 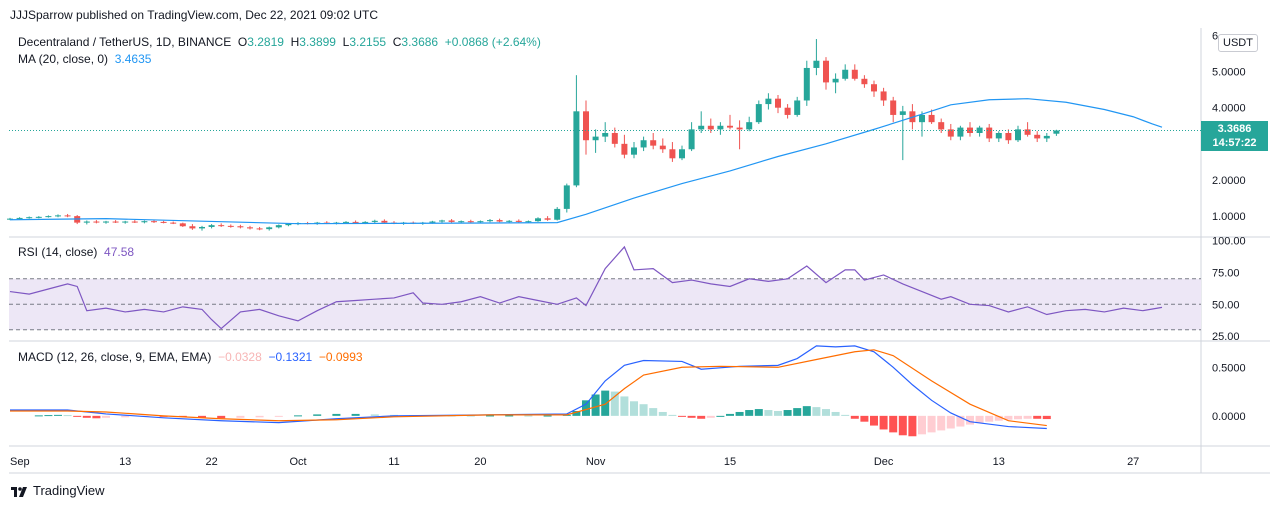 What do you see at coordinates (340, 357) in the screenshot?
I see `macd-signal-value: −0.0993` at bounding box center [340, 357].